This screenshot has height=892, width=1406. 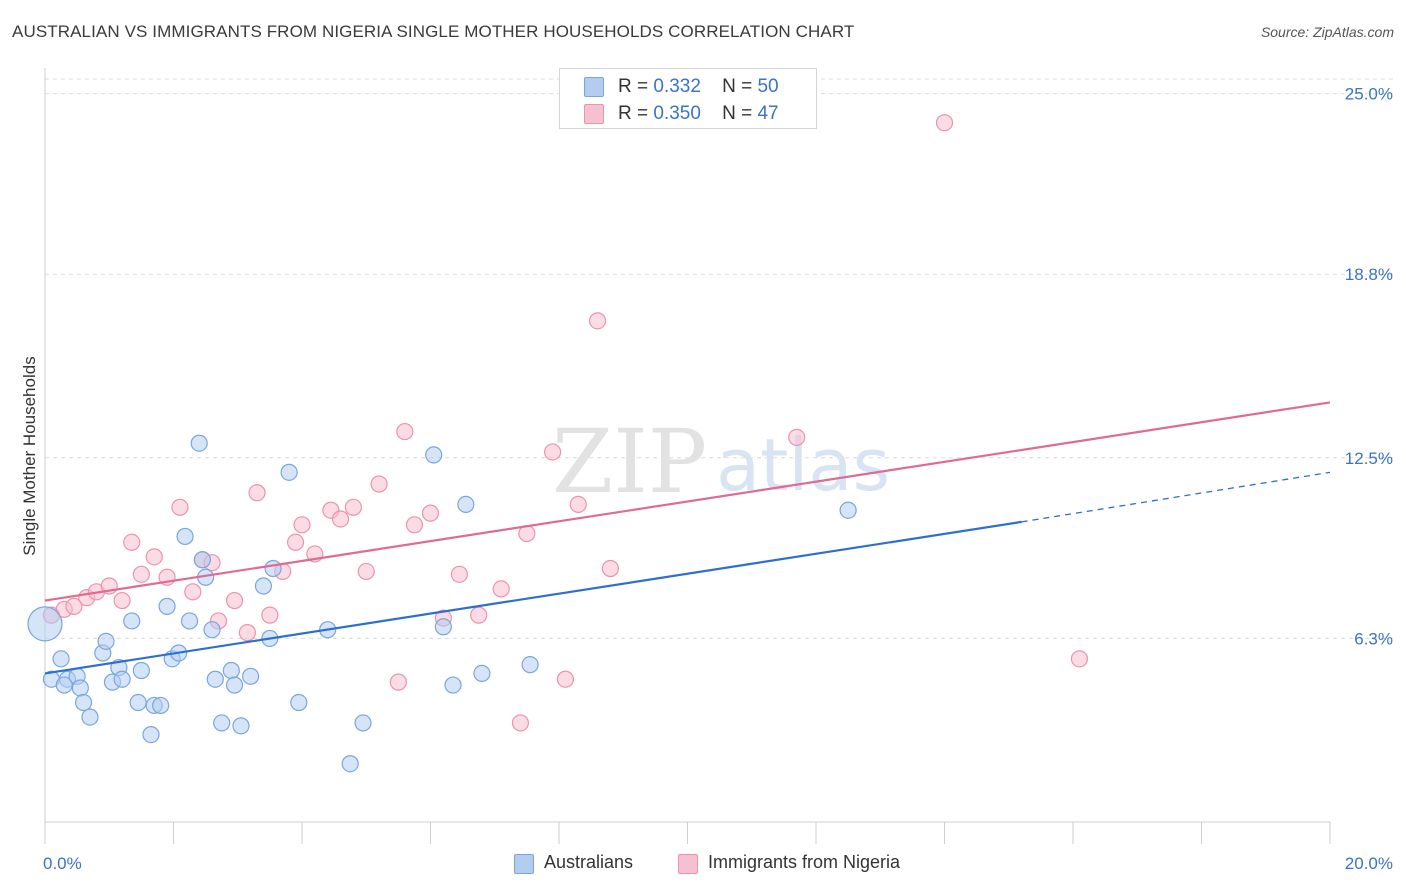 I want to click on legend-r-value: 0.350, so click(x=677, y=113).